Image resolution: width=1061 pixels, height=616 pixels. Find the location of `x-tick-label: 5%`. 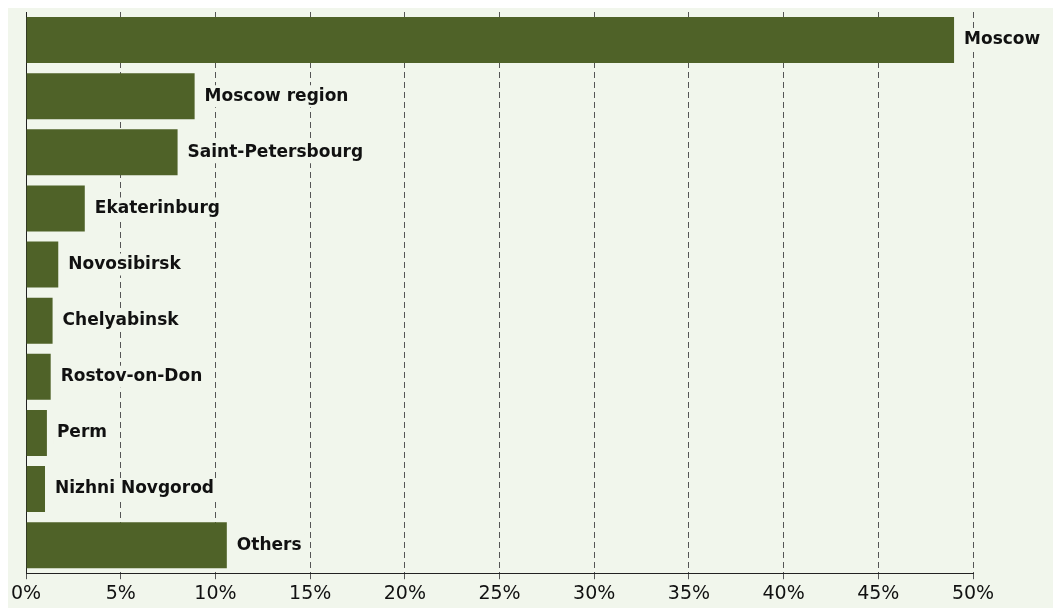

x-tick-label: 5% is located at coordinates (120, 591).